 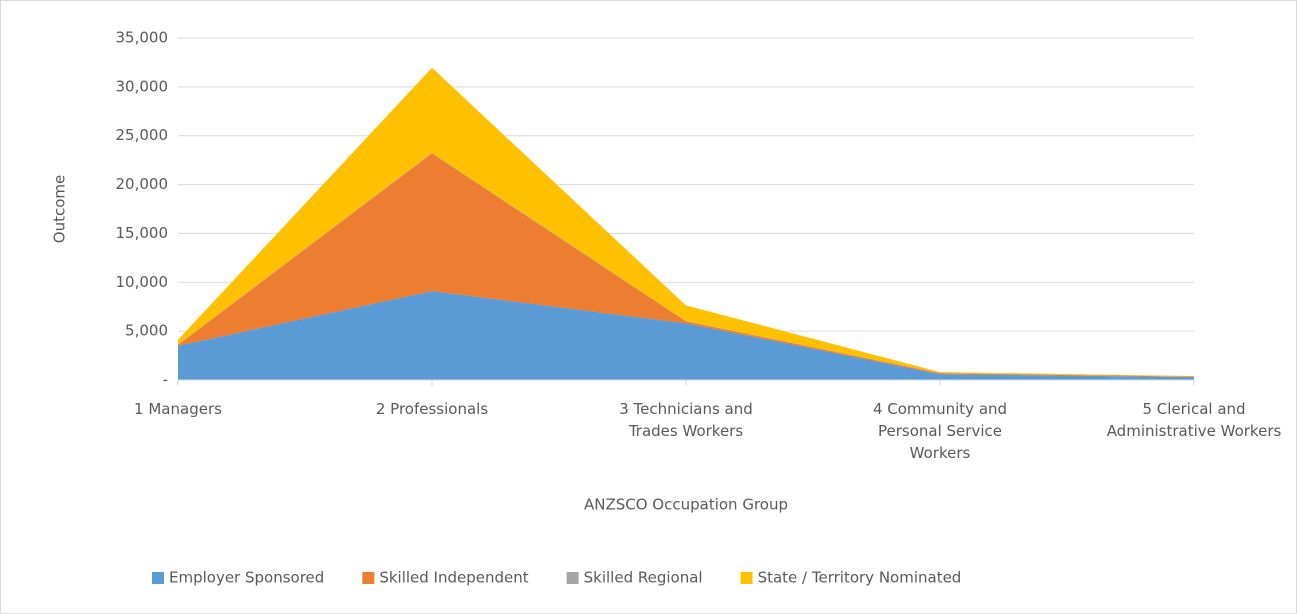 I want to click on y-tick-label: -, so click(x=165, y=380).